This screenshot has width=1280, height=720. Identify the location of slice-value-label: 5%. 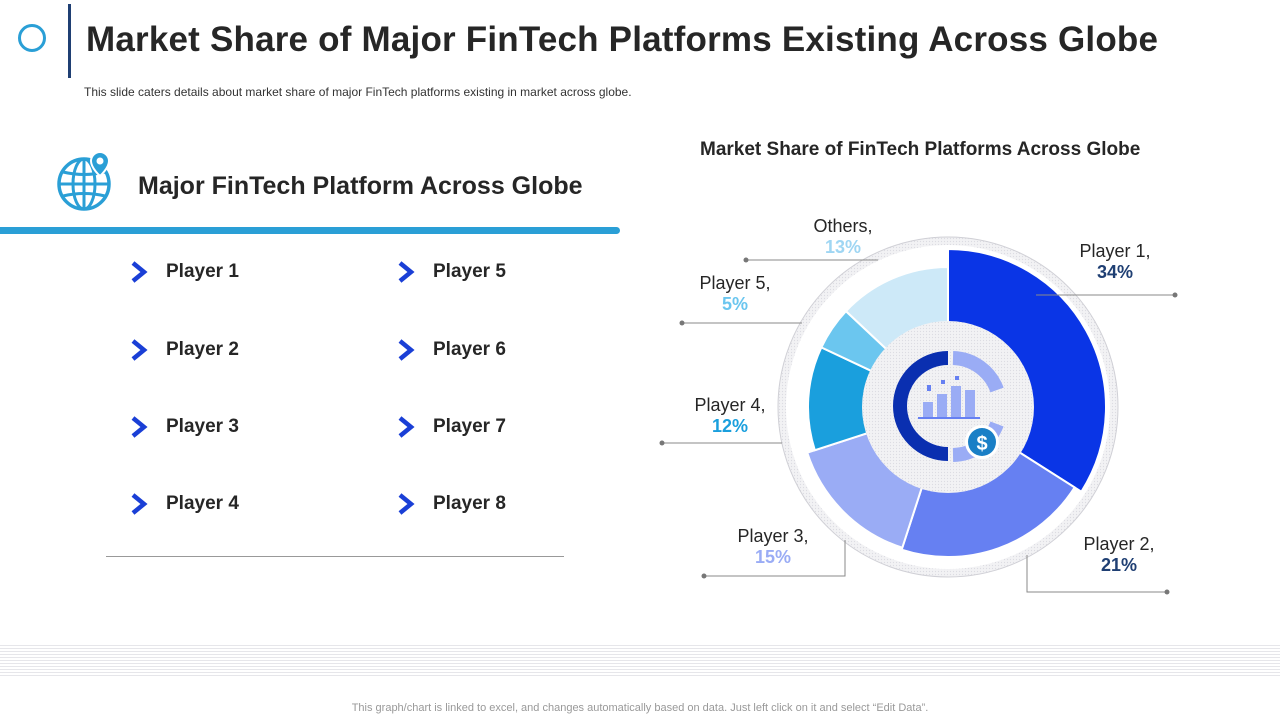
(735, 304).